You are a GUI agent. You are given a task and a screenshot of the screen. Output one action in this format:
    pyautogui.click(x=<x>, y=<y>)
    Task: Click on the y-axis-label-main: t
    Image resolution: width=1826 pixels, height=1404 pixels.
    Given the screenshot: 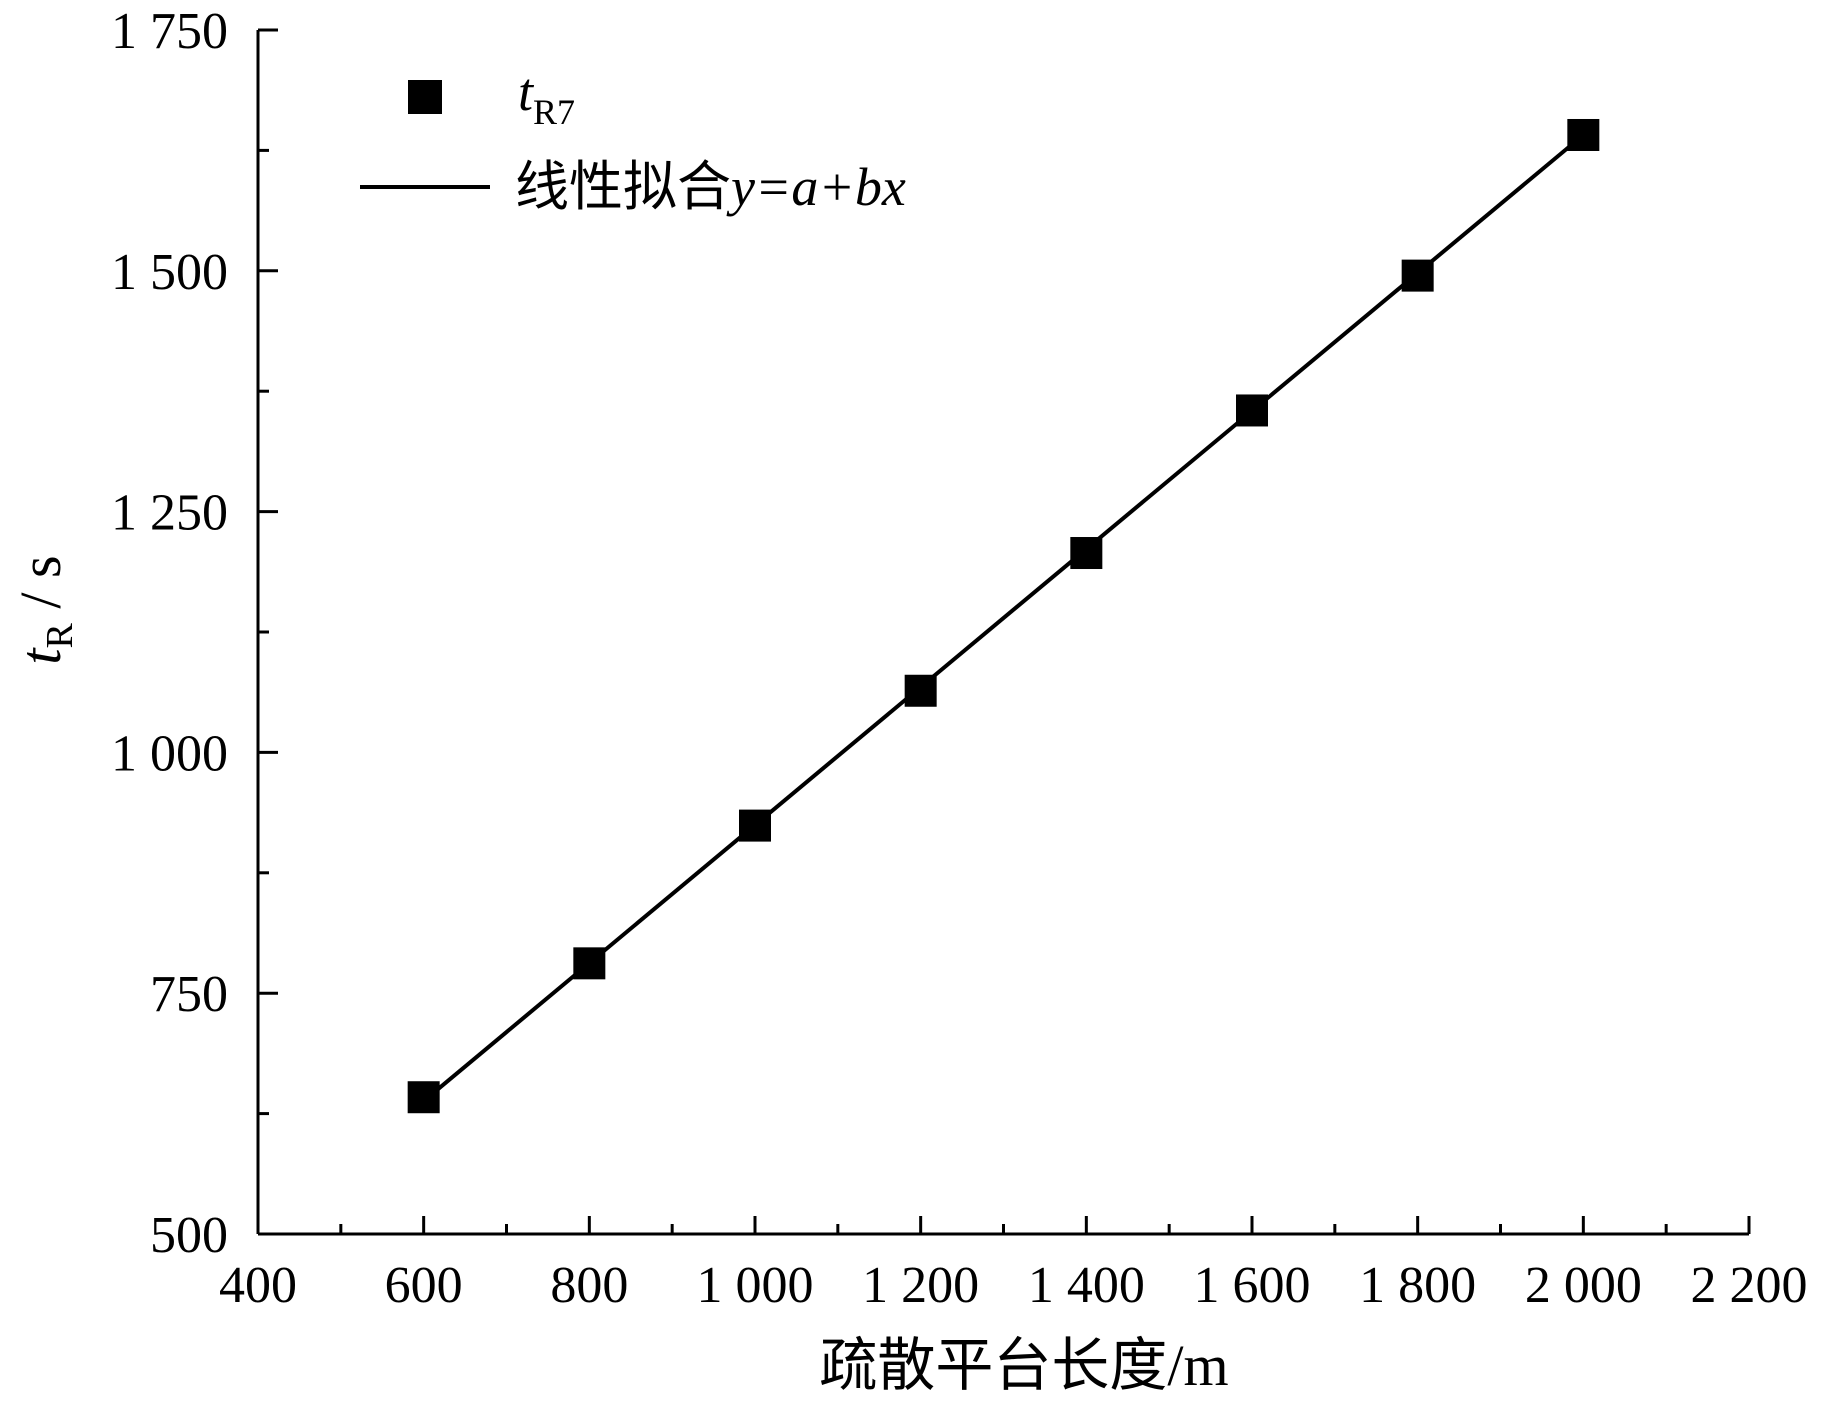 What is the action you would take?
    pyautogui.click(x=40, y=656)
    